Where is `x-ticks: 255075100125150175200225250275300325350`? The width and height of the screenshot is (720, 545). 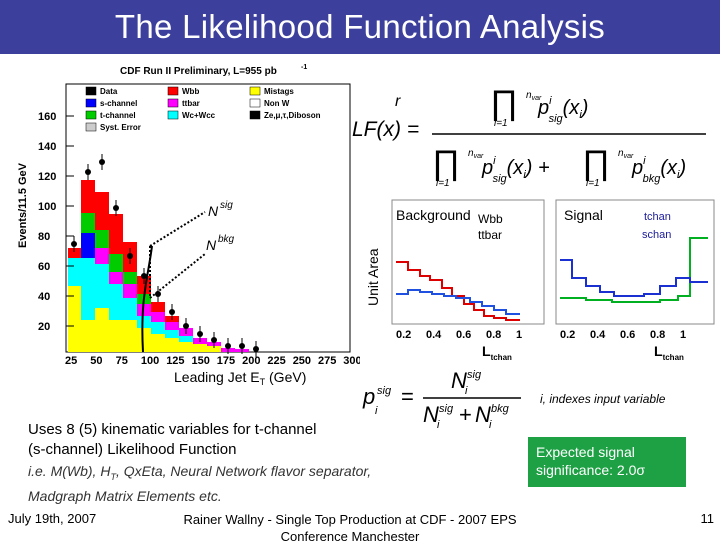
x-ticks: 255075100125150175200225250275300325350 is located at coordinates (212, 361).